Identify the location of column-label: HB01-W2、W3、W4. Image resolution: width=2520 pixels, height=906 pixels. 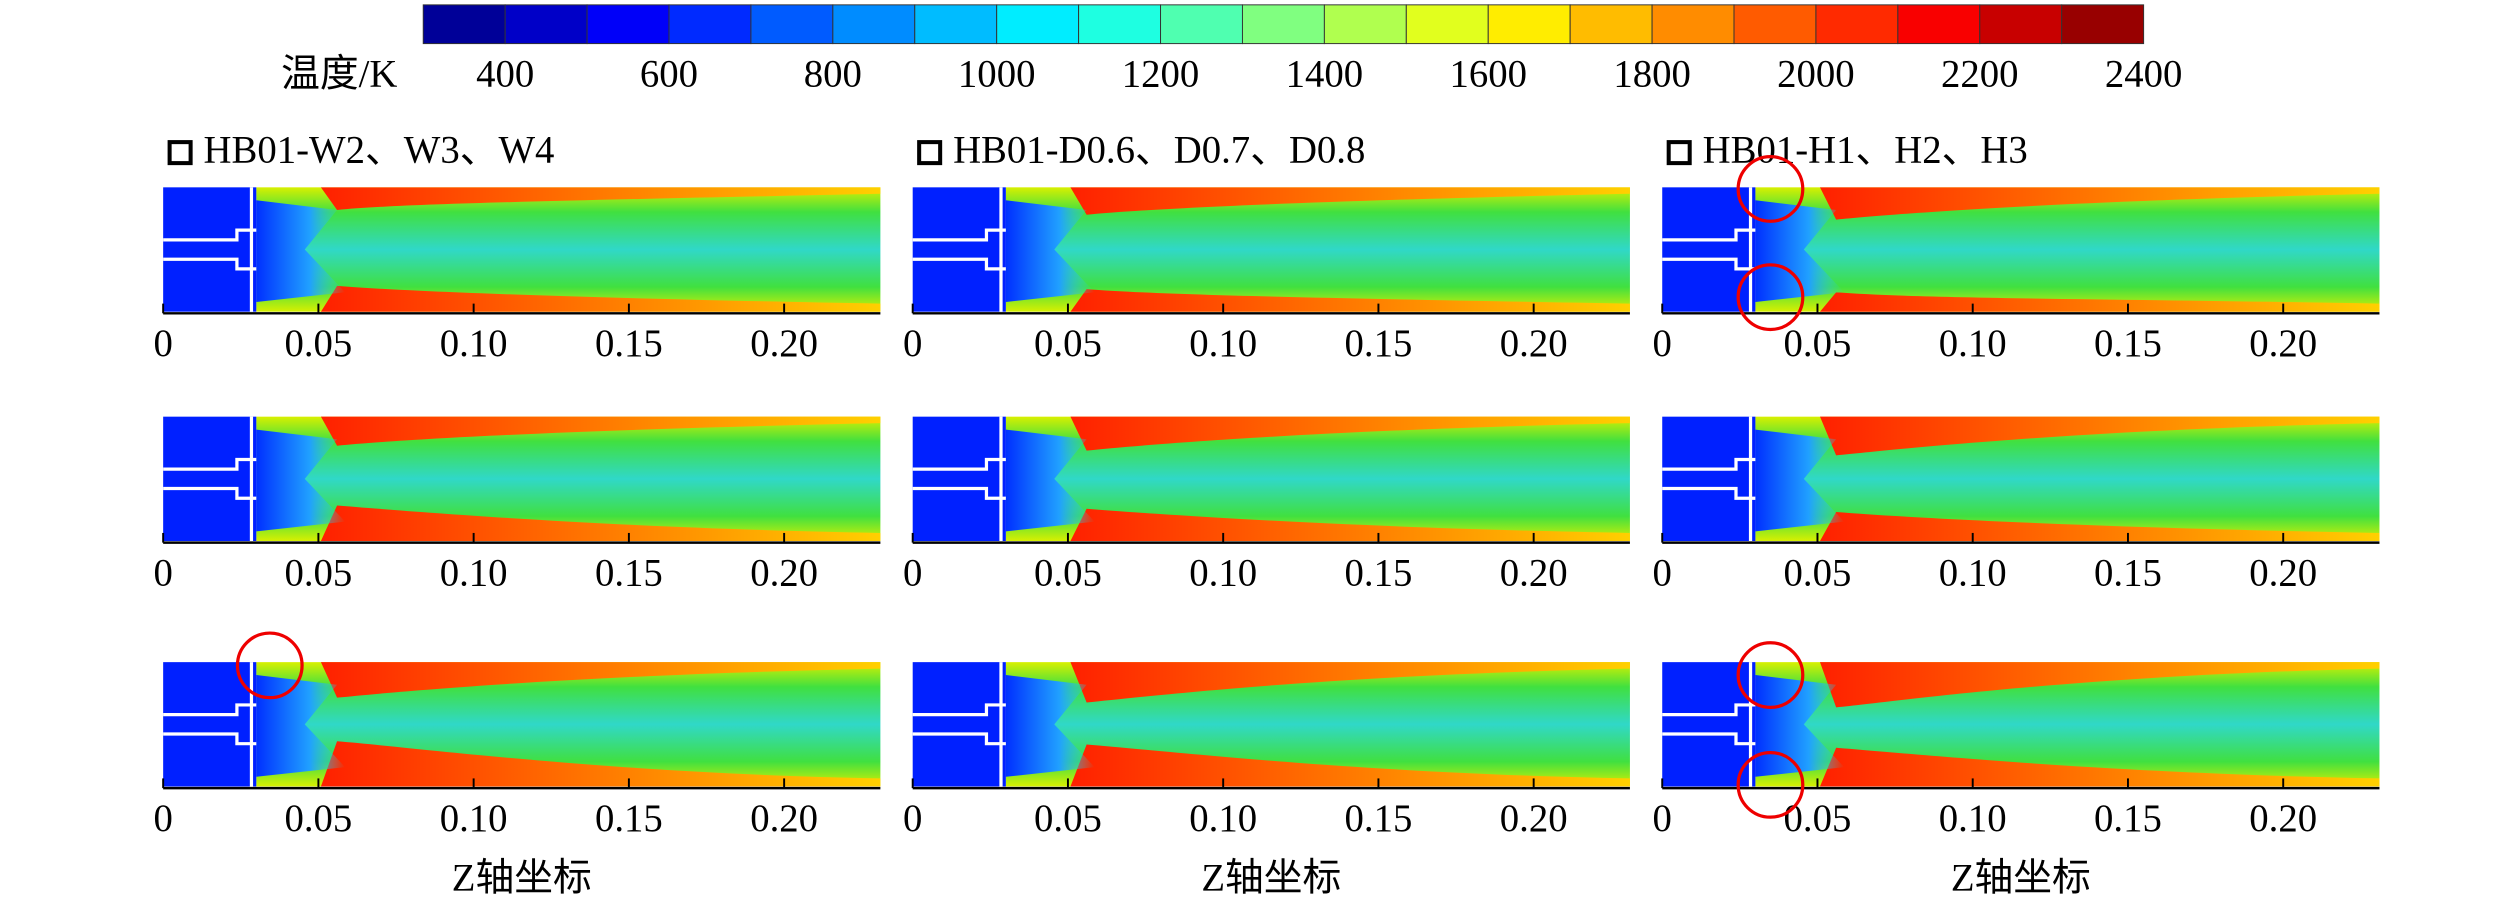
(379, 149).